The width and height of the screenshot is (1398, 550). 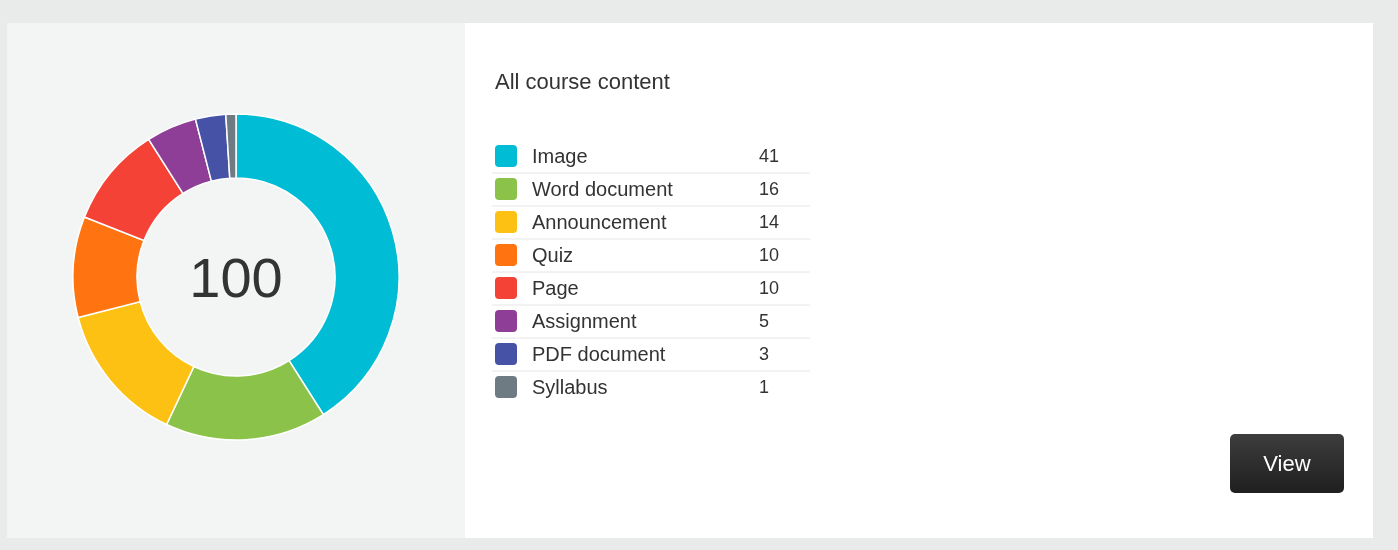 What do you see at coordinates (570, 387) in the screenshot?
I see `legend-label: Syllabus` at bounding box center [570, 387].